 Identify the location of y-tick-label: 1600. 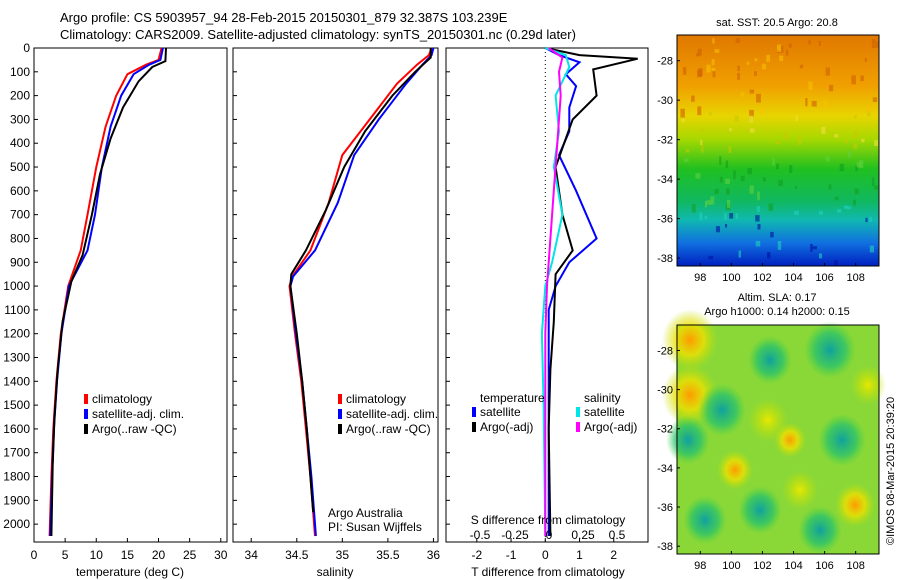
(16, 429).